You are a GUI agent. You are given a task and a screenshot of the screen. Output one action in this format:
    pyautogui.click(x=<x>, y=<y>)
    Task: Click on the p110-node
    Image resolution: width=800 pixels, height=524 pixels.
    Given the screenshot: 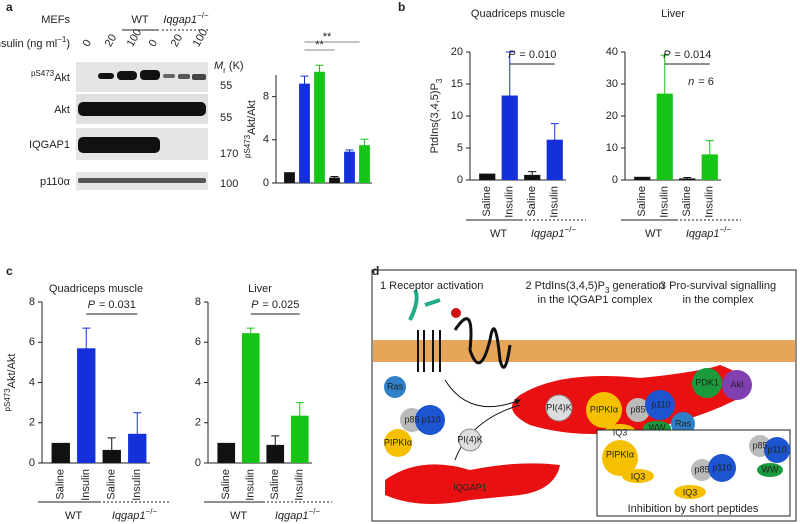 What is the action you would take?
    pyautogui.click(x=722, y=468)
    